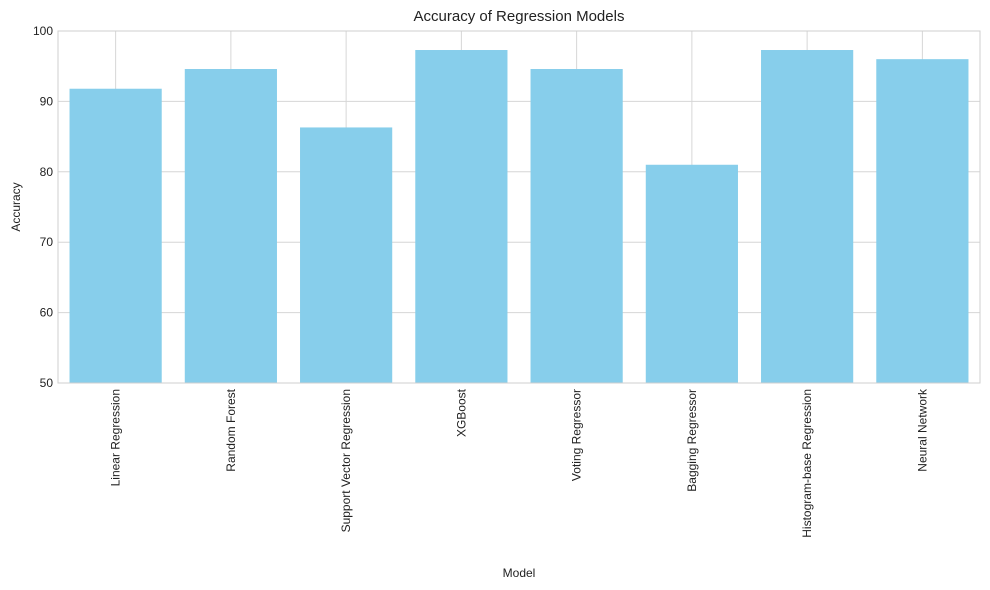 The image size is (990, 590). I want to click on bar-voting-regressor, so click(576, 226).